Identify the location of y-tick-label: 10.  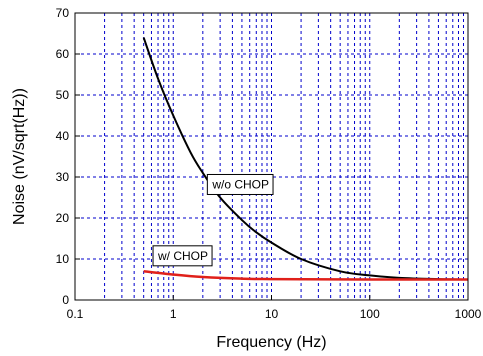
(63, 259).